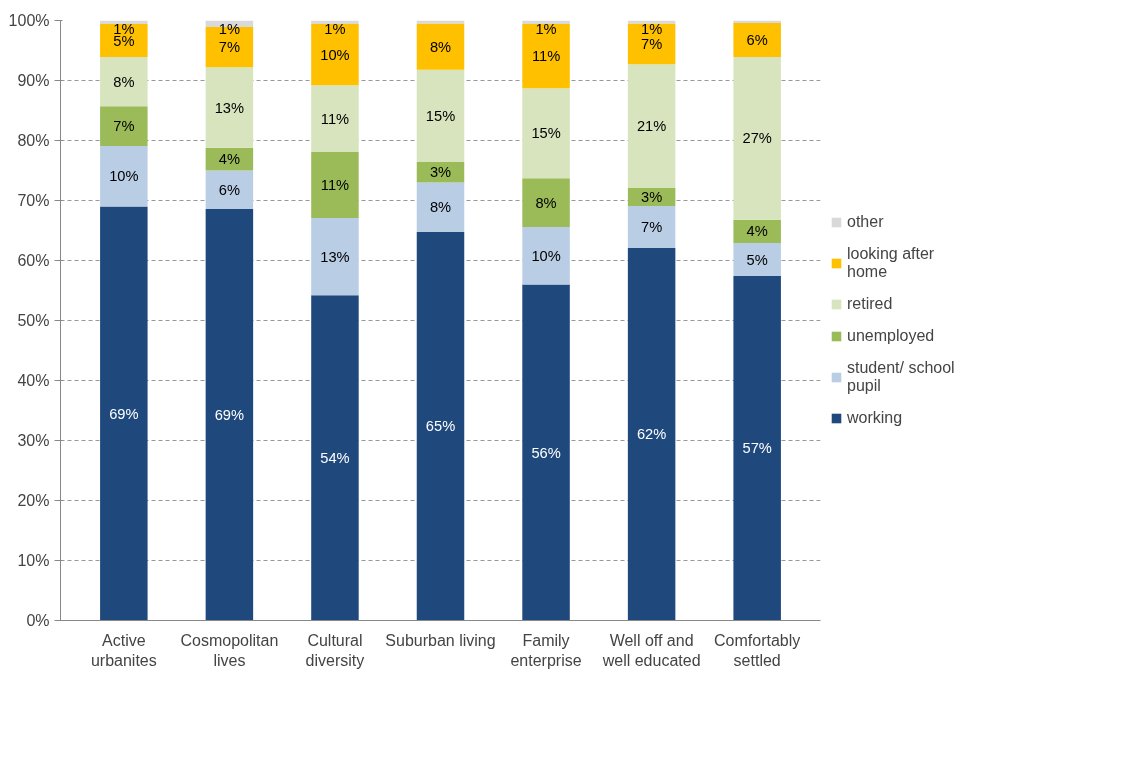  I want to click on x-tick-label: Well off and well educated, so click(651, 650).